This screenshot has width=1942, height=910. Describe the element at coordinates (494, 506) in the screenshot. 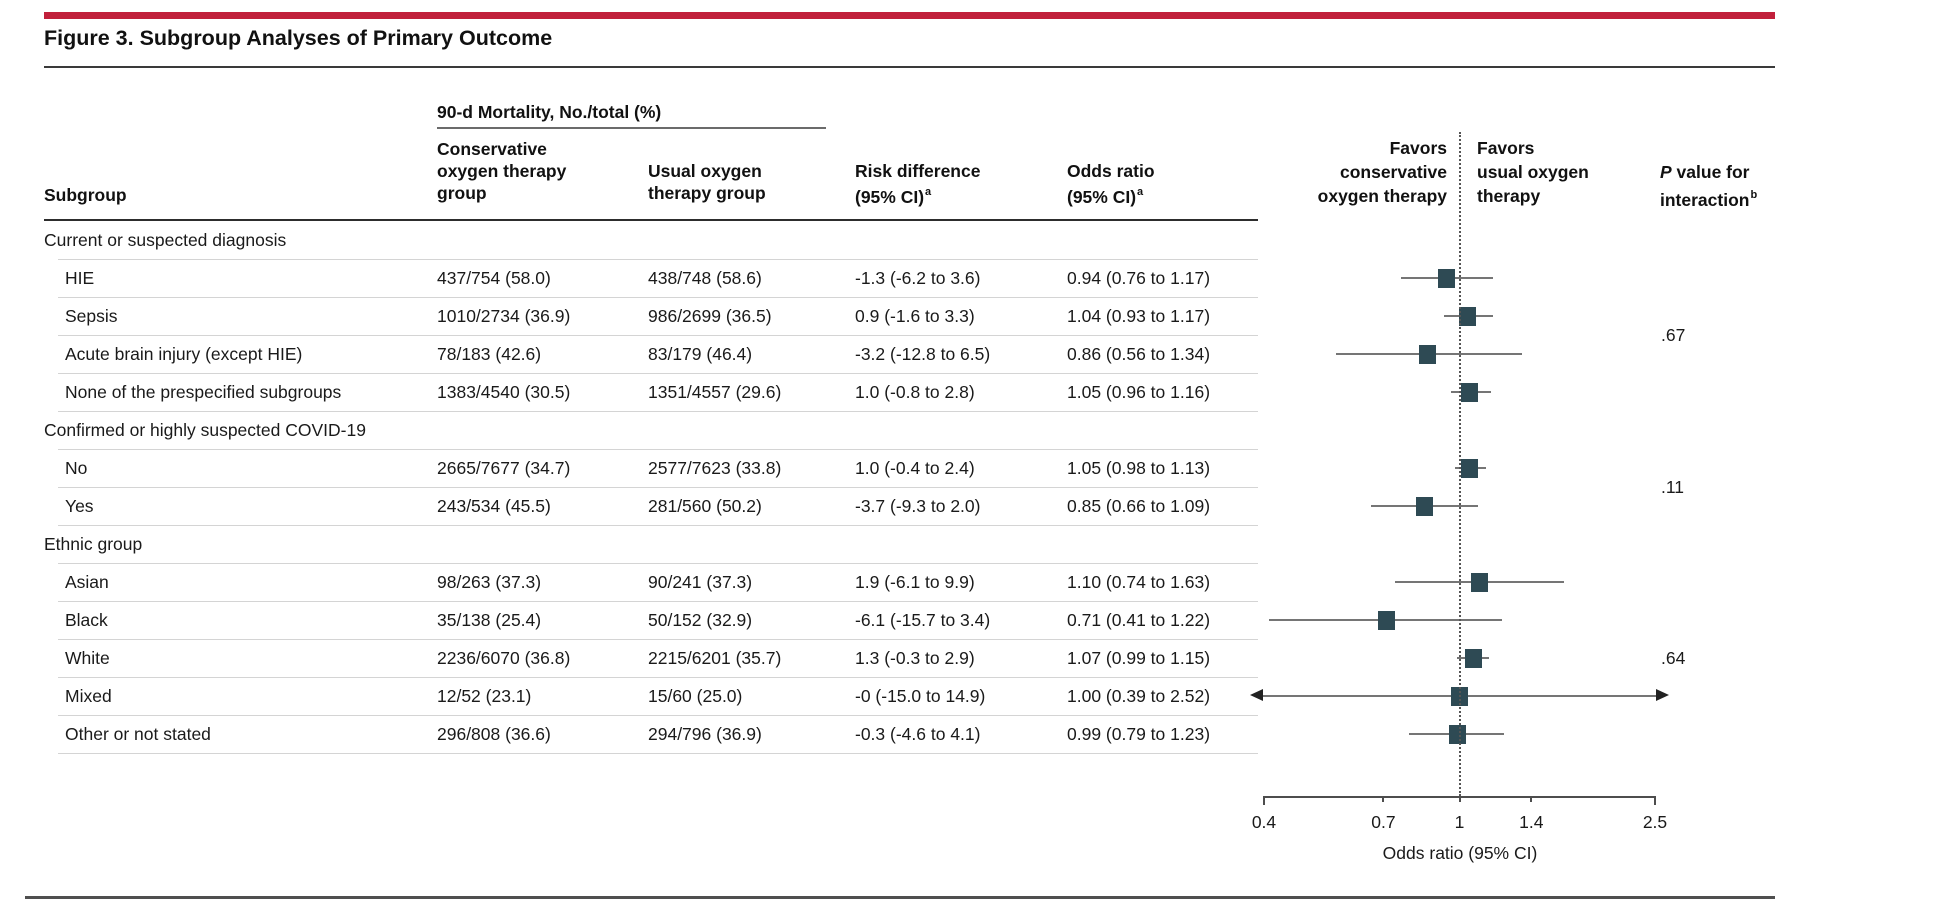

I see `cell-conservative: 243/534 (45.5)` at that location.